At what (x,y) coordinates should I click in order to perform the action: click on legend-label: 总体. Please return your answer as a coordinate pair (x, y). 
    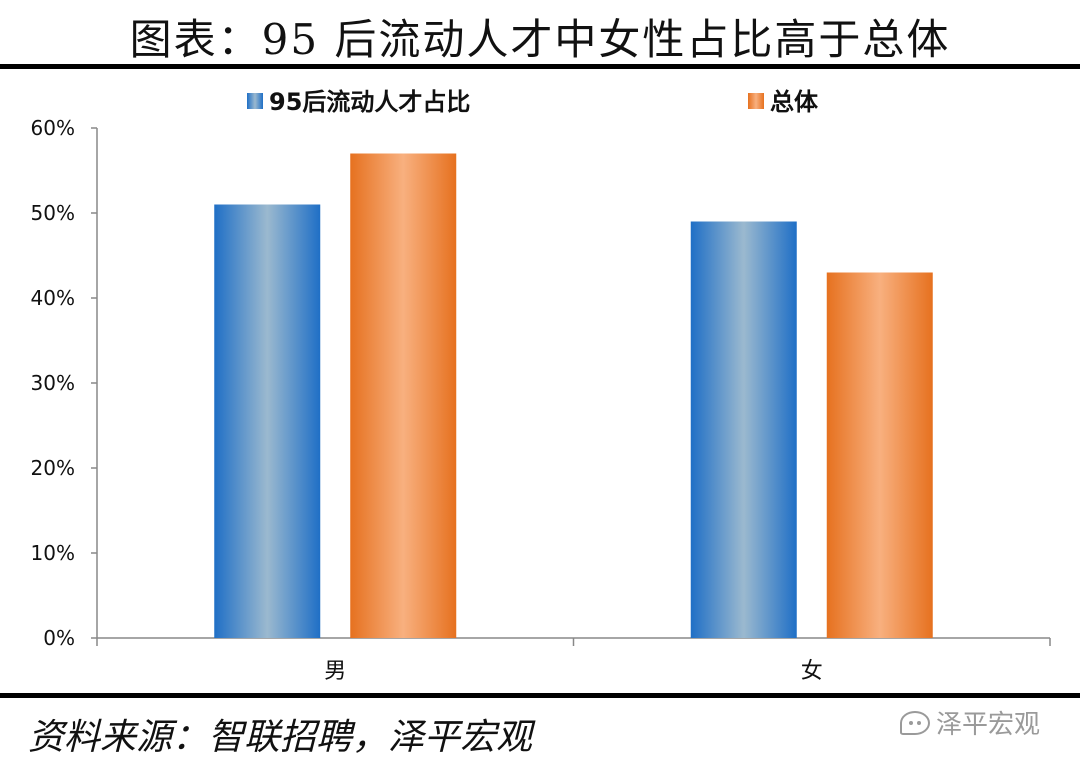
    Looking at the image, I should click on (794, 102).